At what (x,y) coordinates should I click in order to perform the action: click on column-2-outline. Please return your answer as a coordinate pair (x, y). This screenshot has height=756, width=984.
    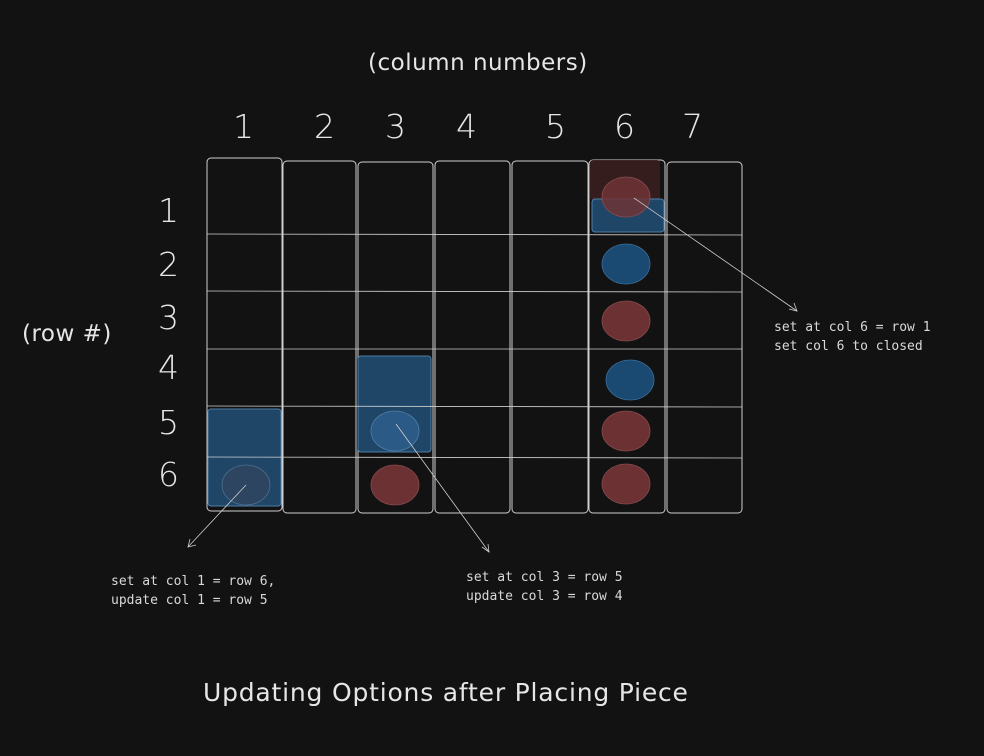
    Looking at the image, I should click on (319, 337).